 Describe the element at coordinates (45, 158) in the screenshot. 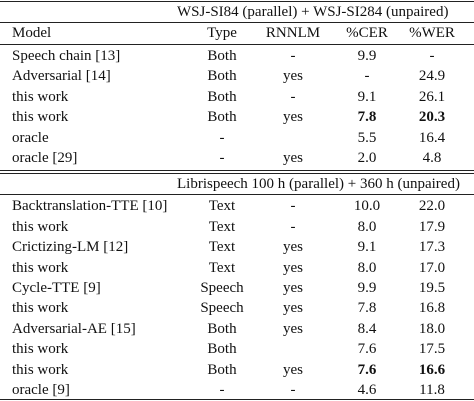

I see `cell: oracle [29]` at that location.